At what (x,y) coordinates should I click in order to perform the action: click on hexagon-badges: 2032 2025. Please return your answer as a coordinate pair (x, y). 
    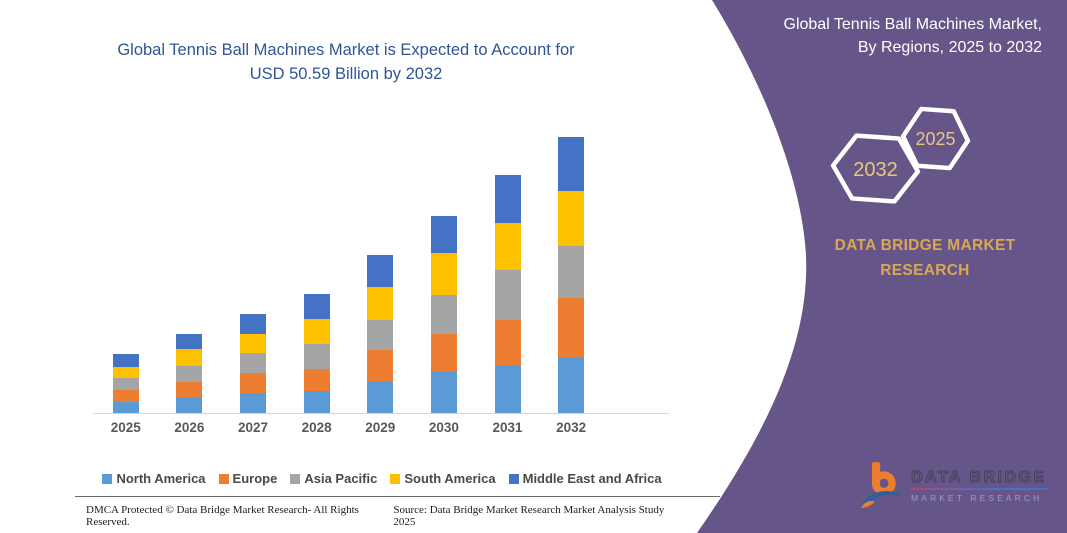
    Looking at the image, I should click on (900, 155).